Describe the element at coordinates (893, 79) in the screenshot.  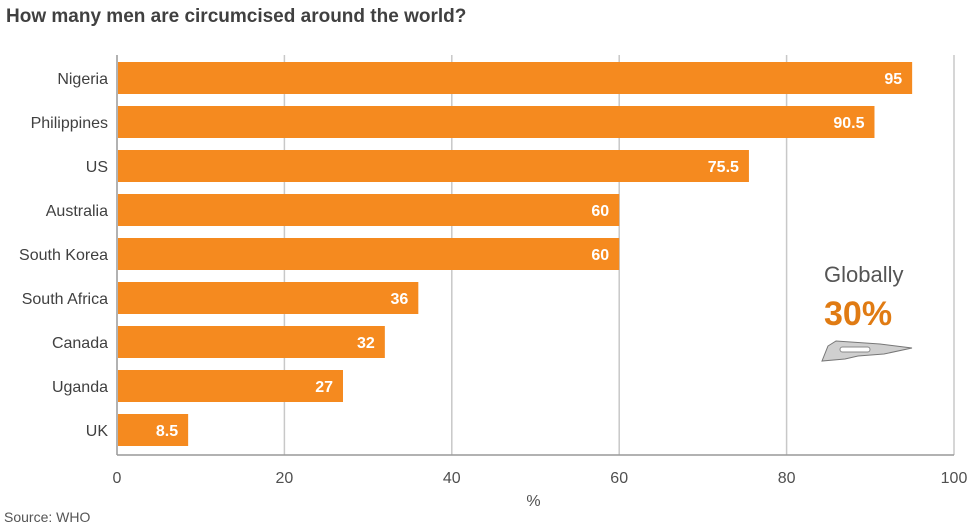
I see `data-label: 95` at that location.